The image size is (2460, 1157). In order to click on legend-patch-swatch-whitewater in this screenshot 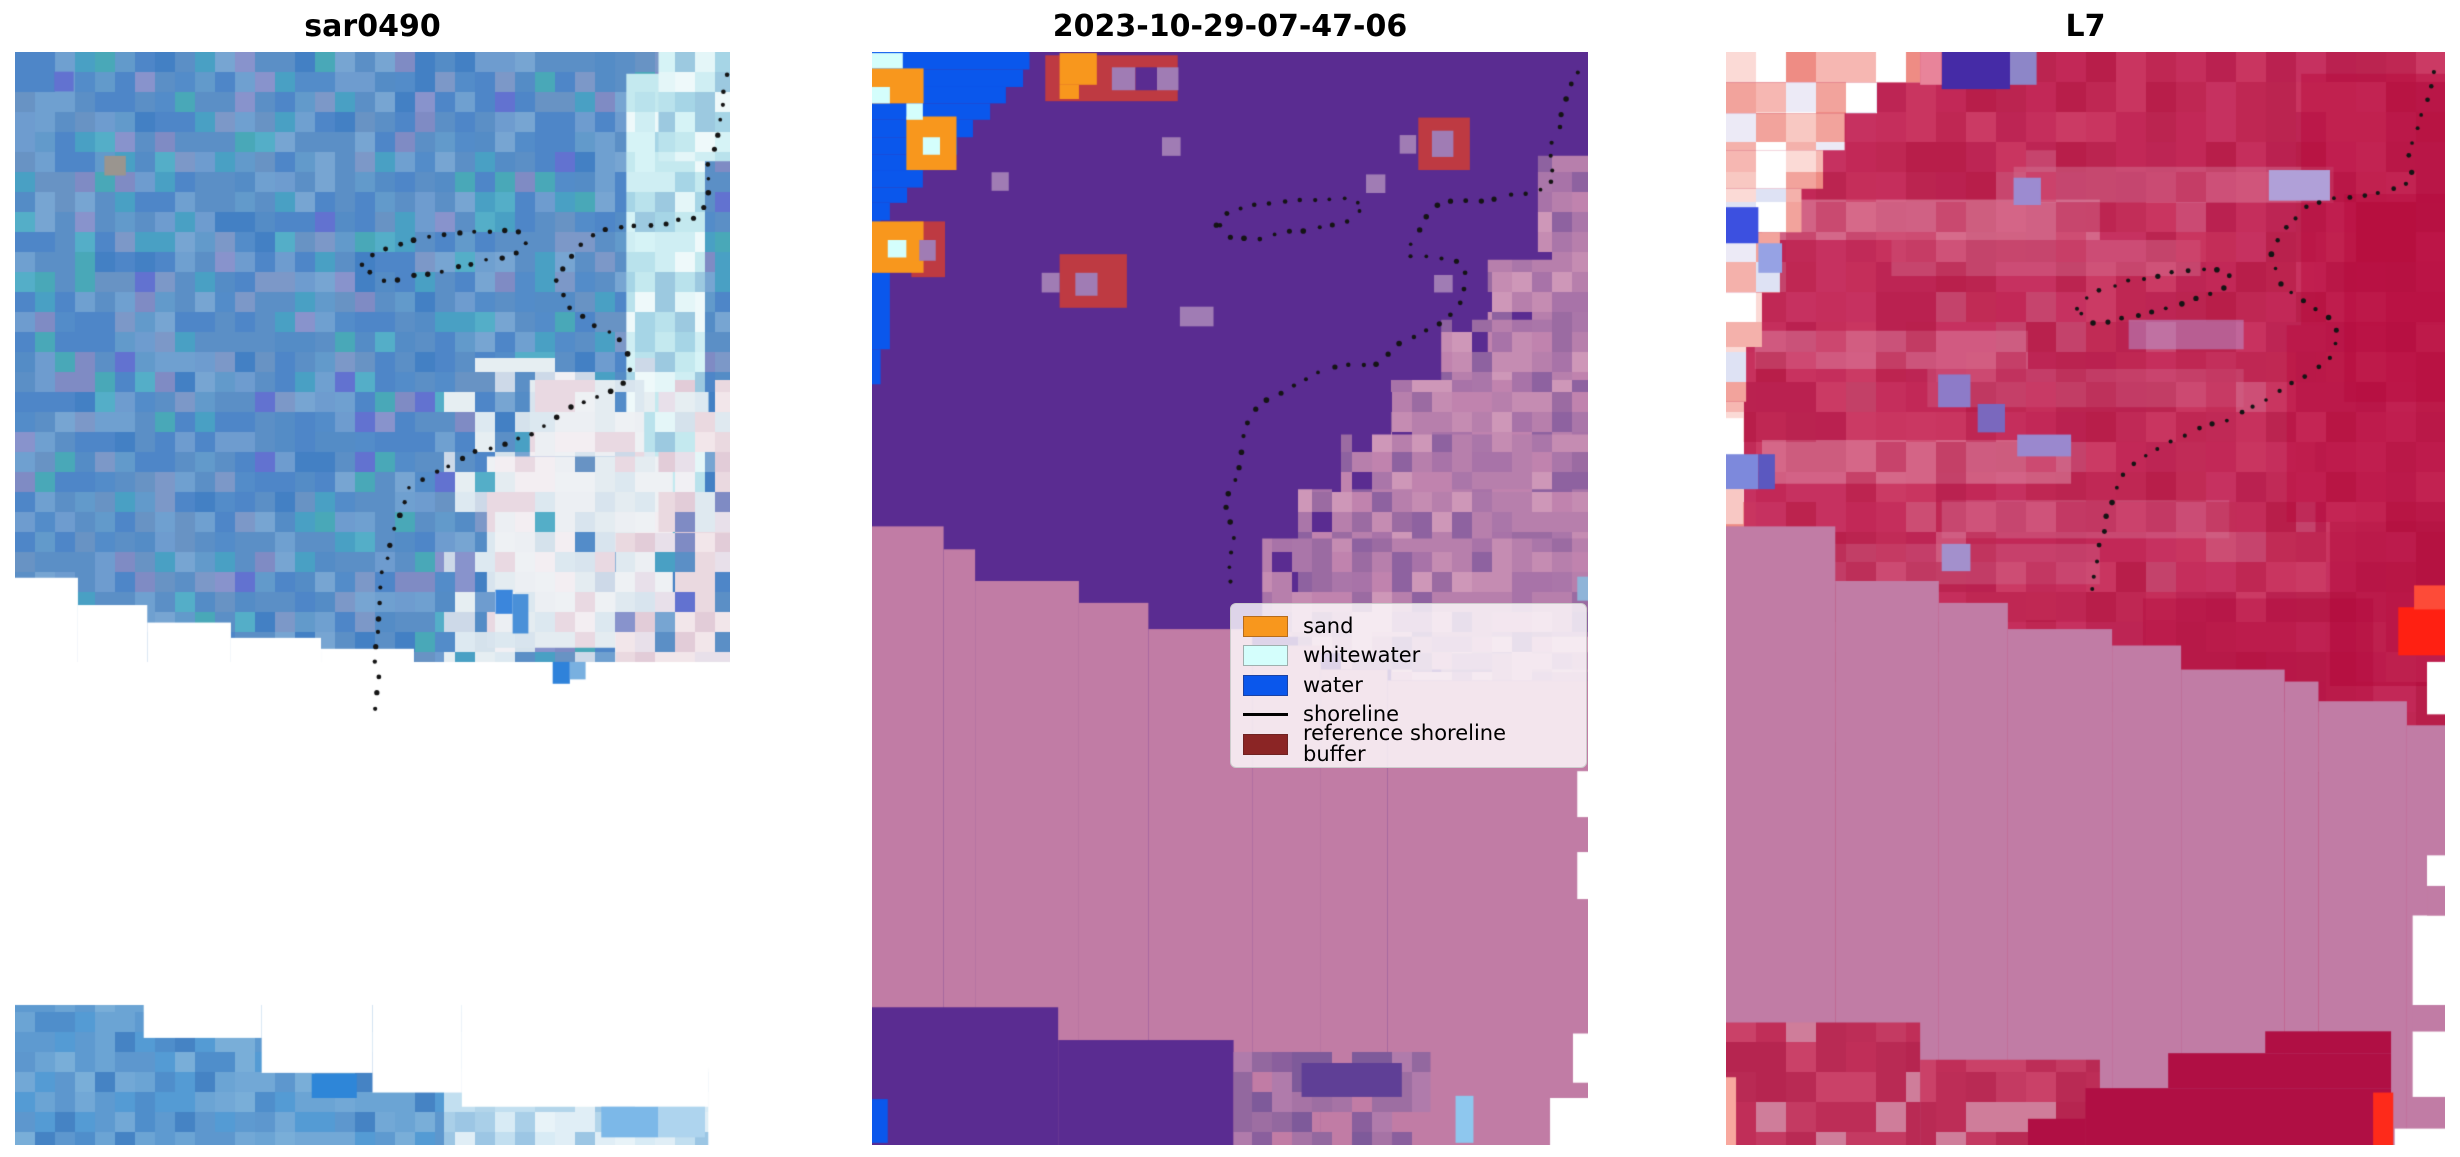, I will do `click(1265, 656)`.